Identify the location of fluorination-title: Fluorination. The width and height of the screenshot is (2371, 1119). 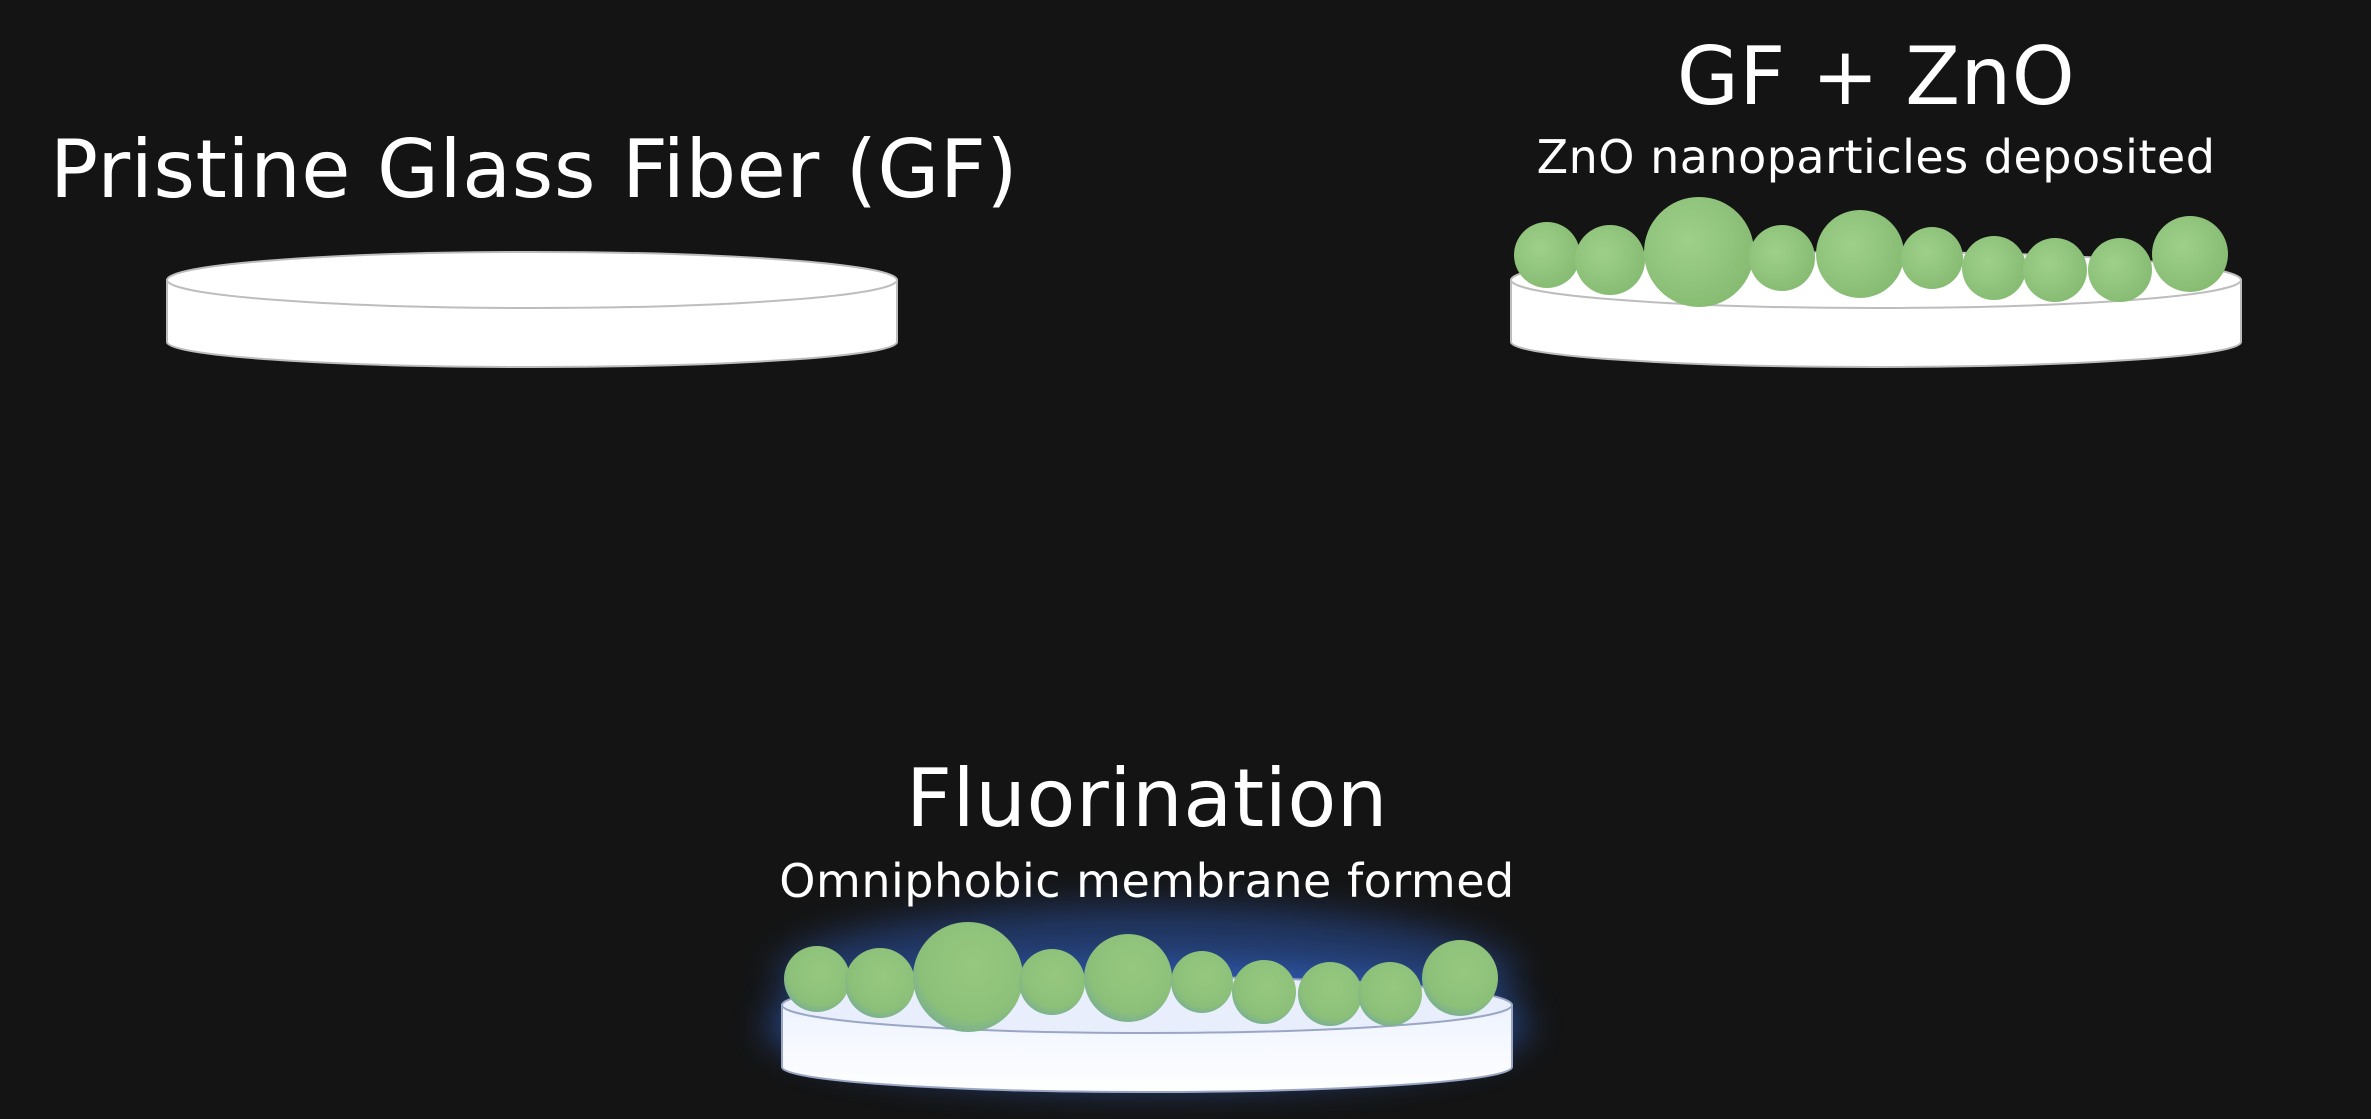
(1147, 798).